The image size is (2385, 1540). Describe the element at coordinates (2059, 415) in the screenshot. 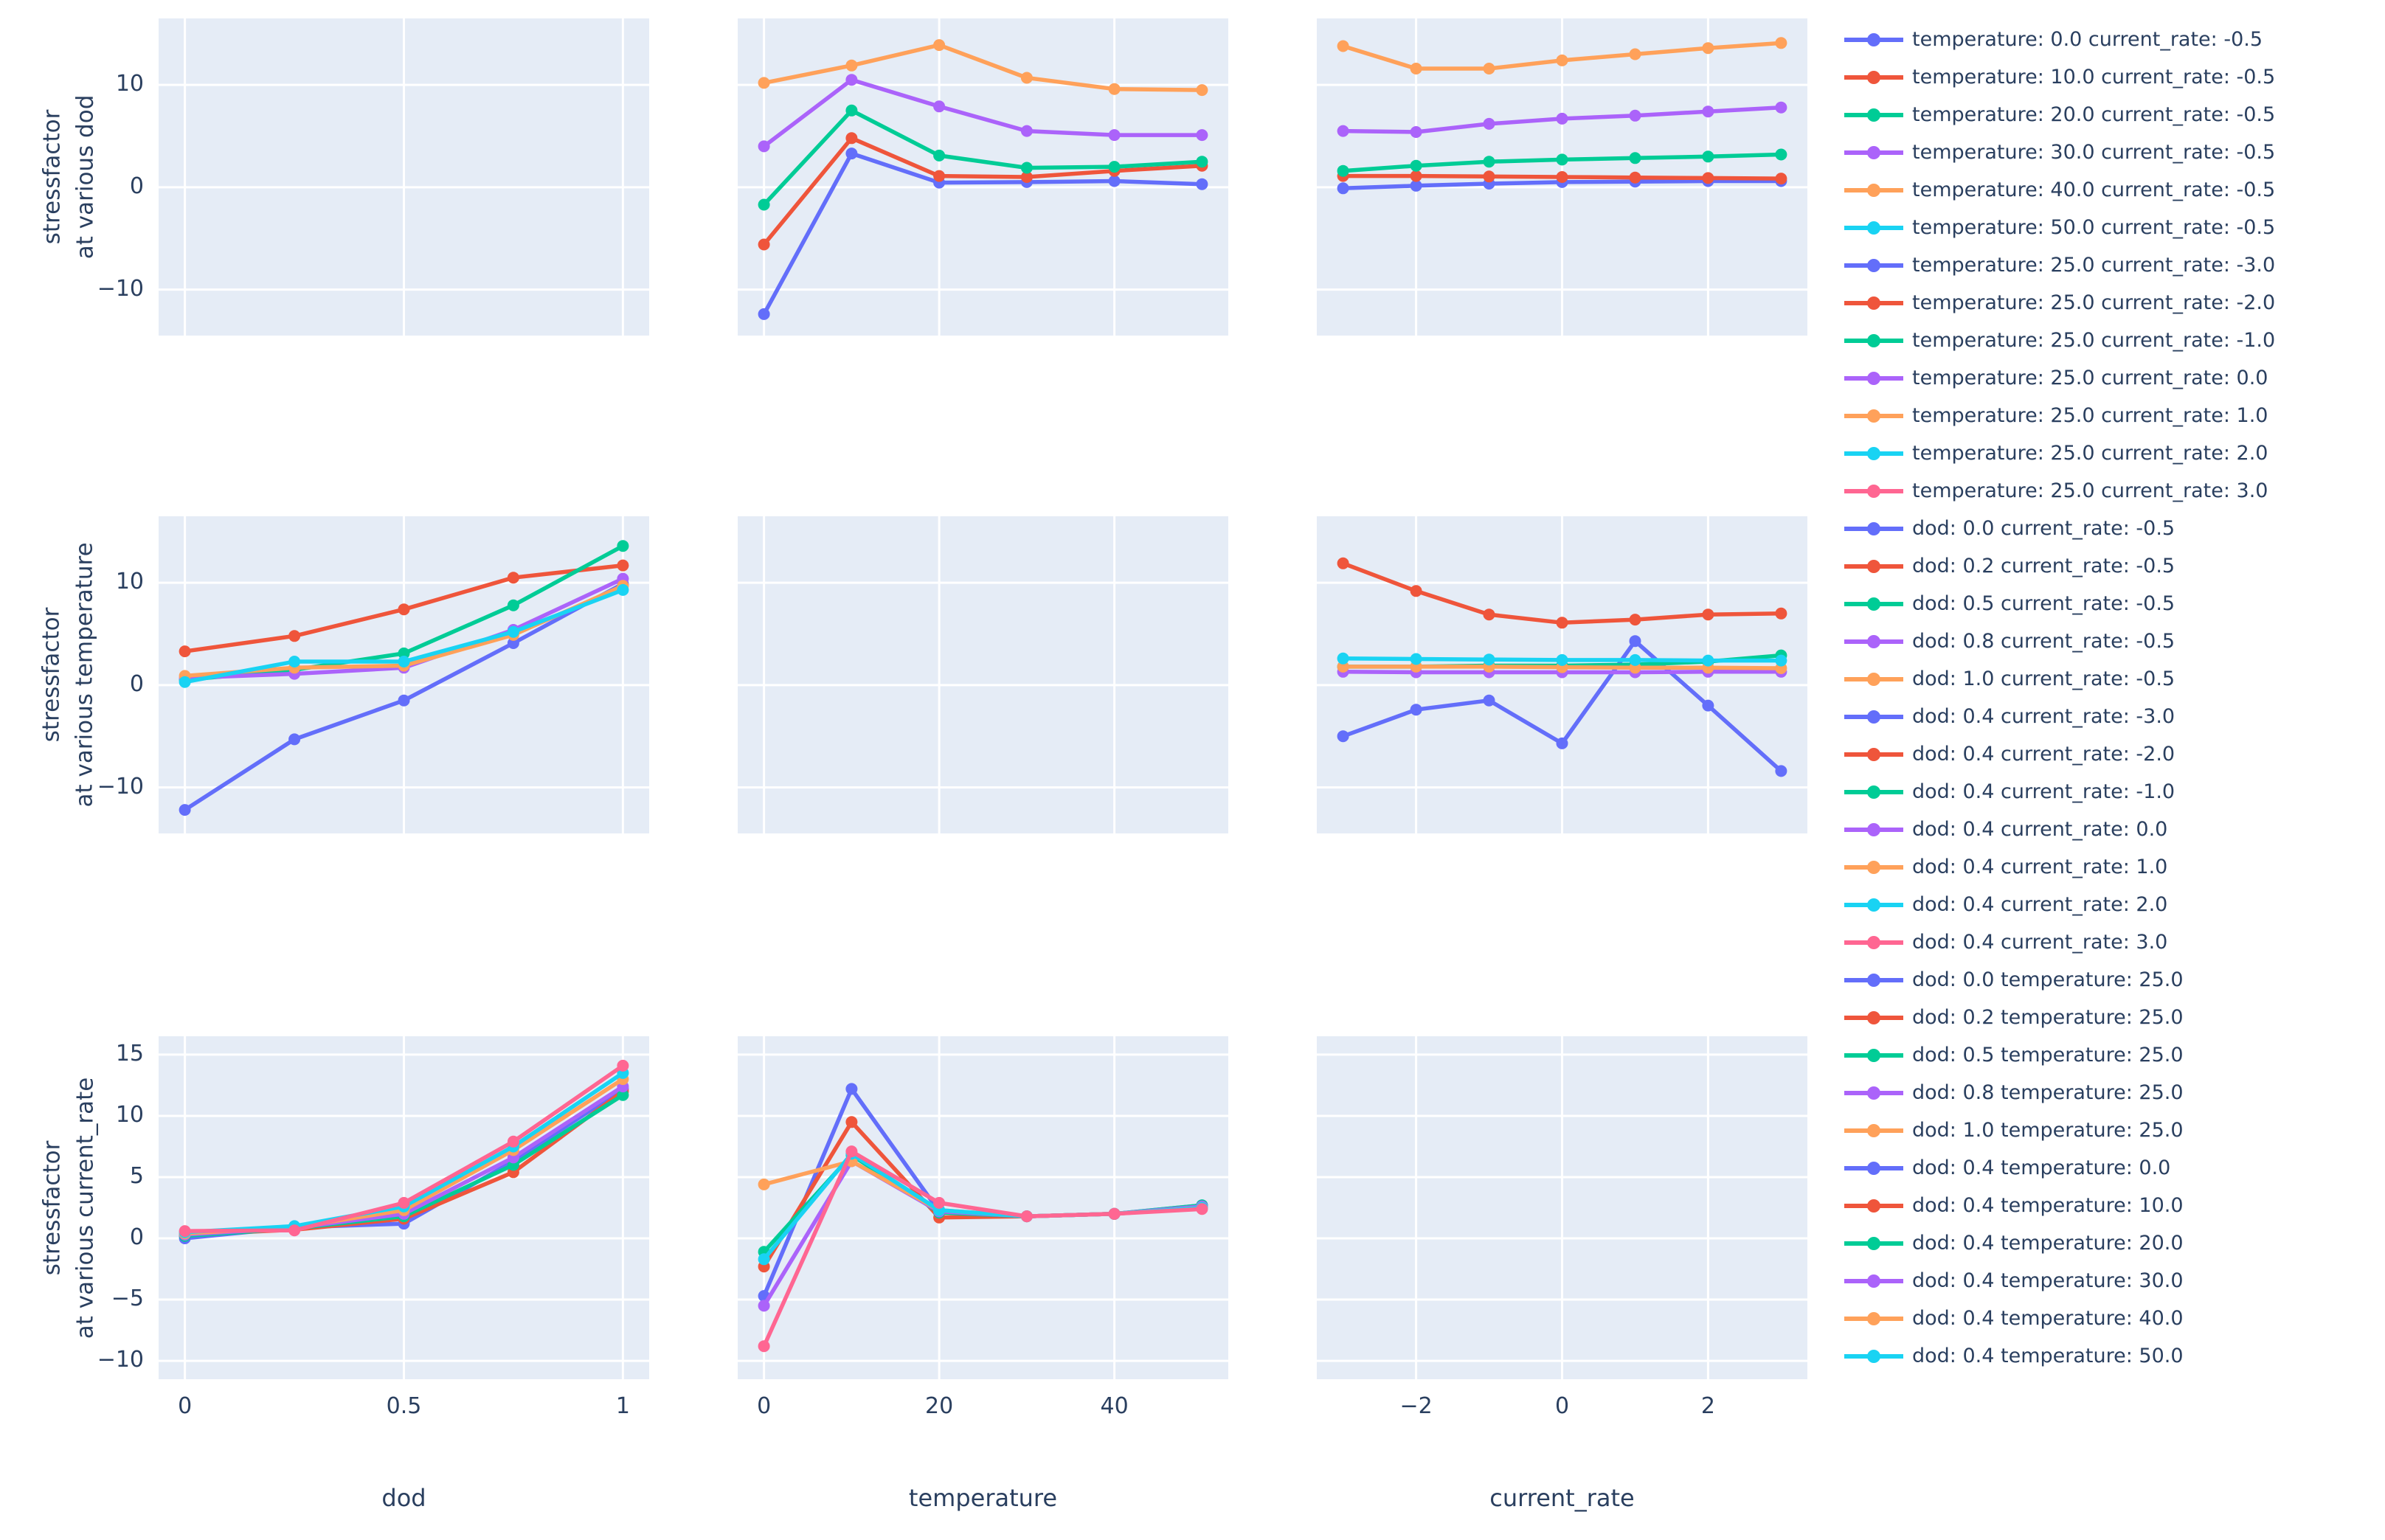

I see `legend-item: temperature: 25.0 current_rate: 1.0` at that location.